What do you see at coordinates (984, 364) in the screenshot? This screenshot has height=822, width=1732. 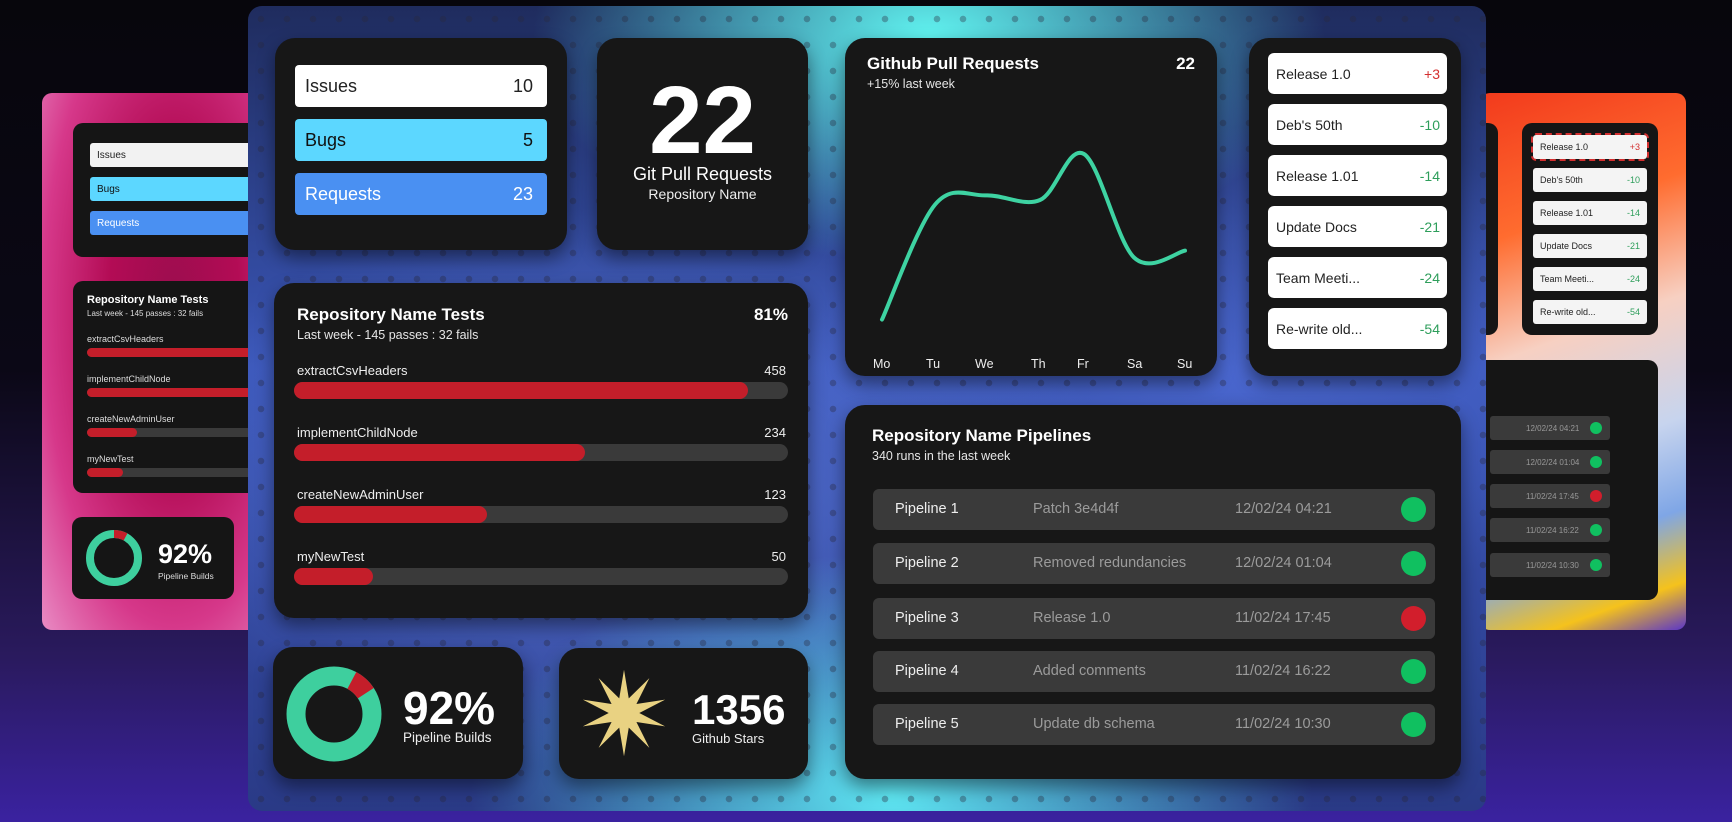 I see `day-label: We` at bounding box center [984, 364].